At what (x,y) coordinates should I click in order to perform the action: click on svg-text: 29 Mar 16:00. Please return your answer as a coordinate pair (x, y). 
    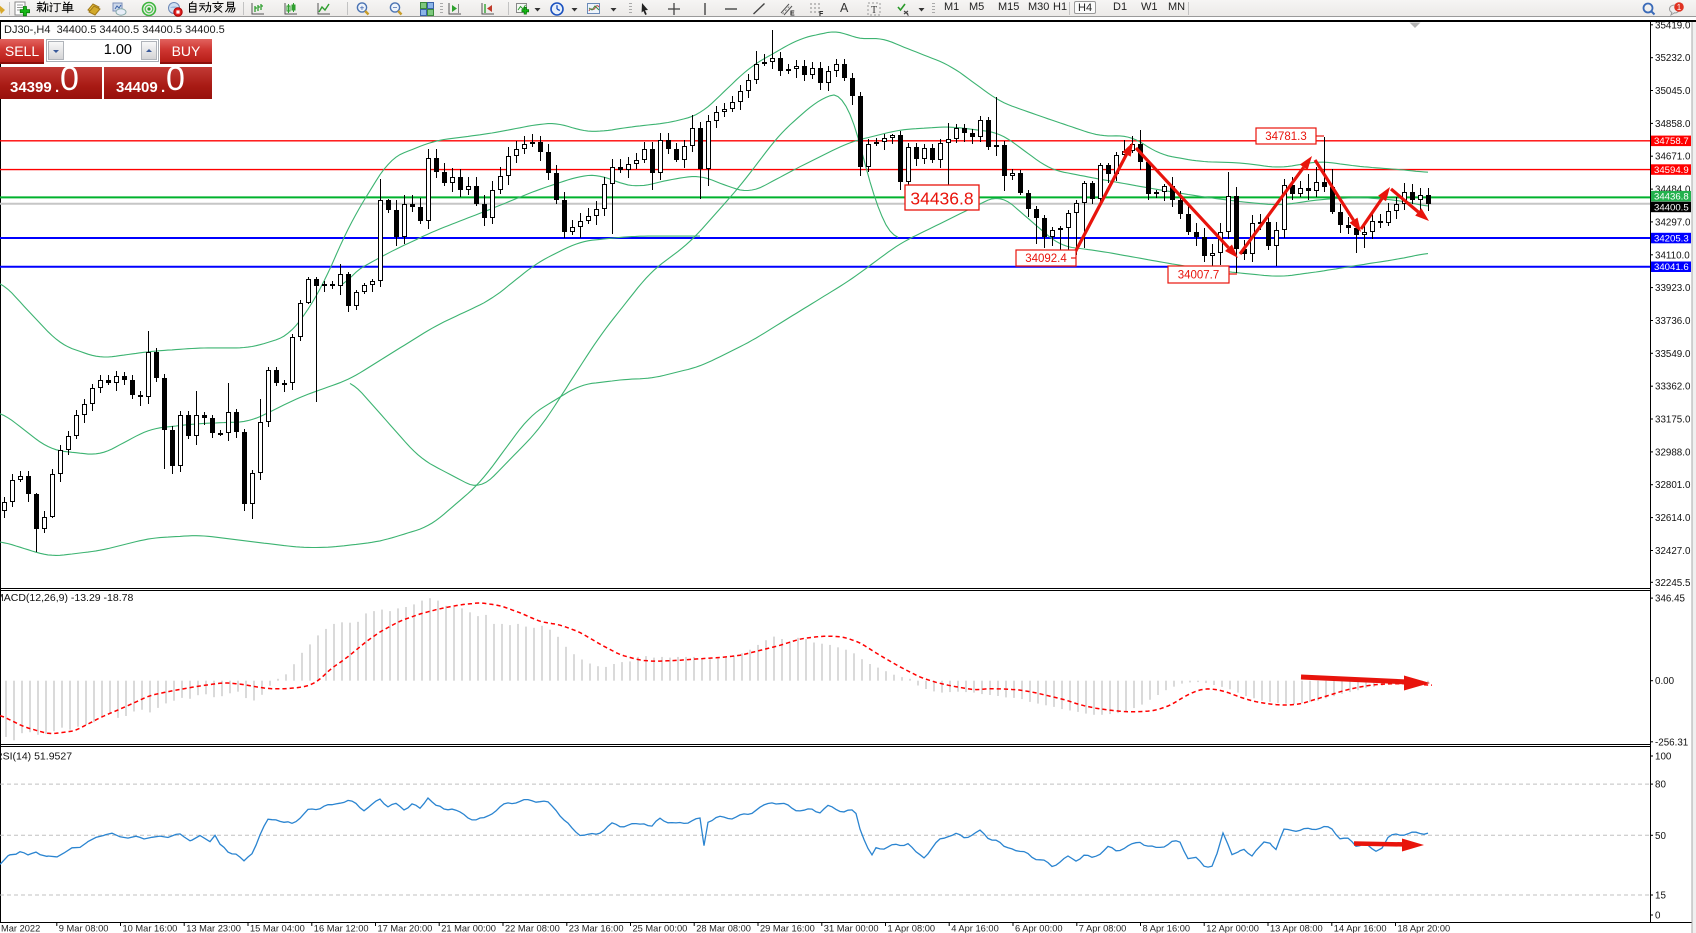
    Looking at the image, I should click on (787, 928).